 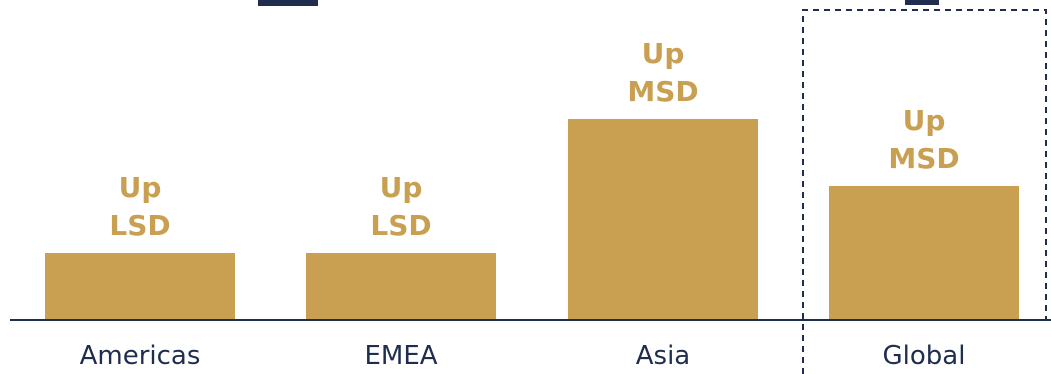 I want to click on category-label-asia: Asia, so click(x=663, y=356).